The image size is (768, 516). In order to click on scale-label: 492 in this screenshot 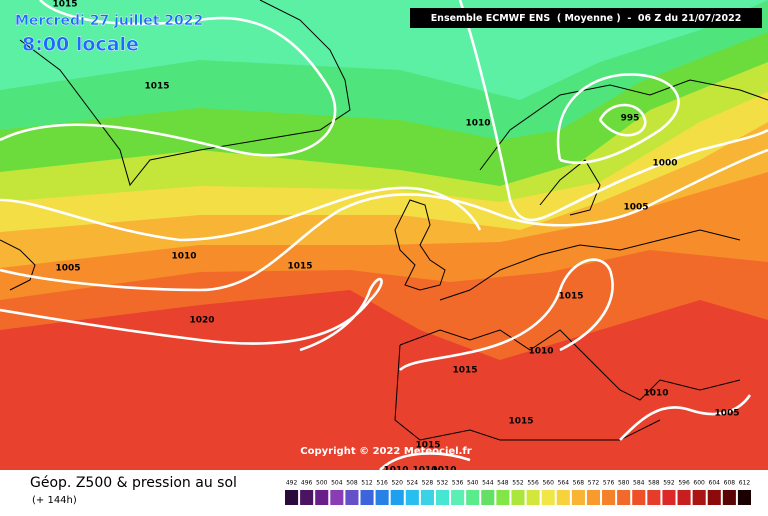, I will do `click(292, 483)`.